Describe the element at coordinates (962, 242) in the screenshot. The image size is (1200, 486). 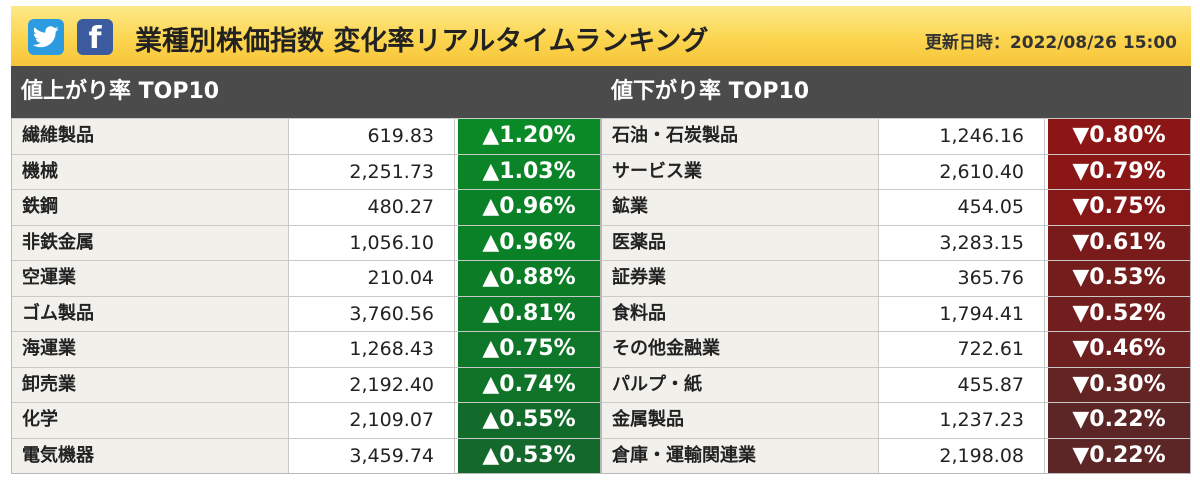
I see `index-value: 3,283.15` at that location.